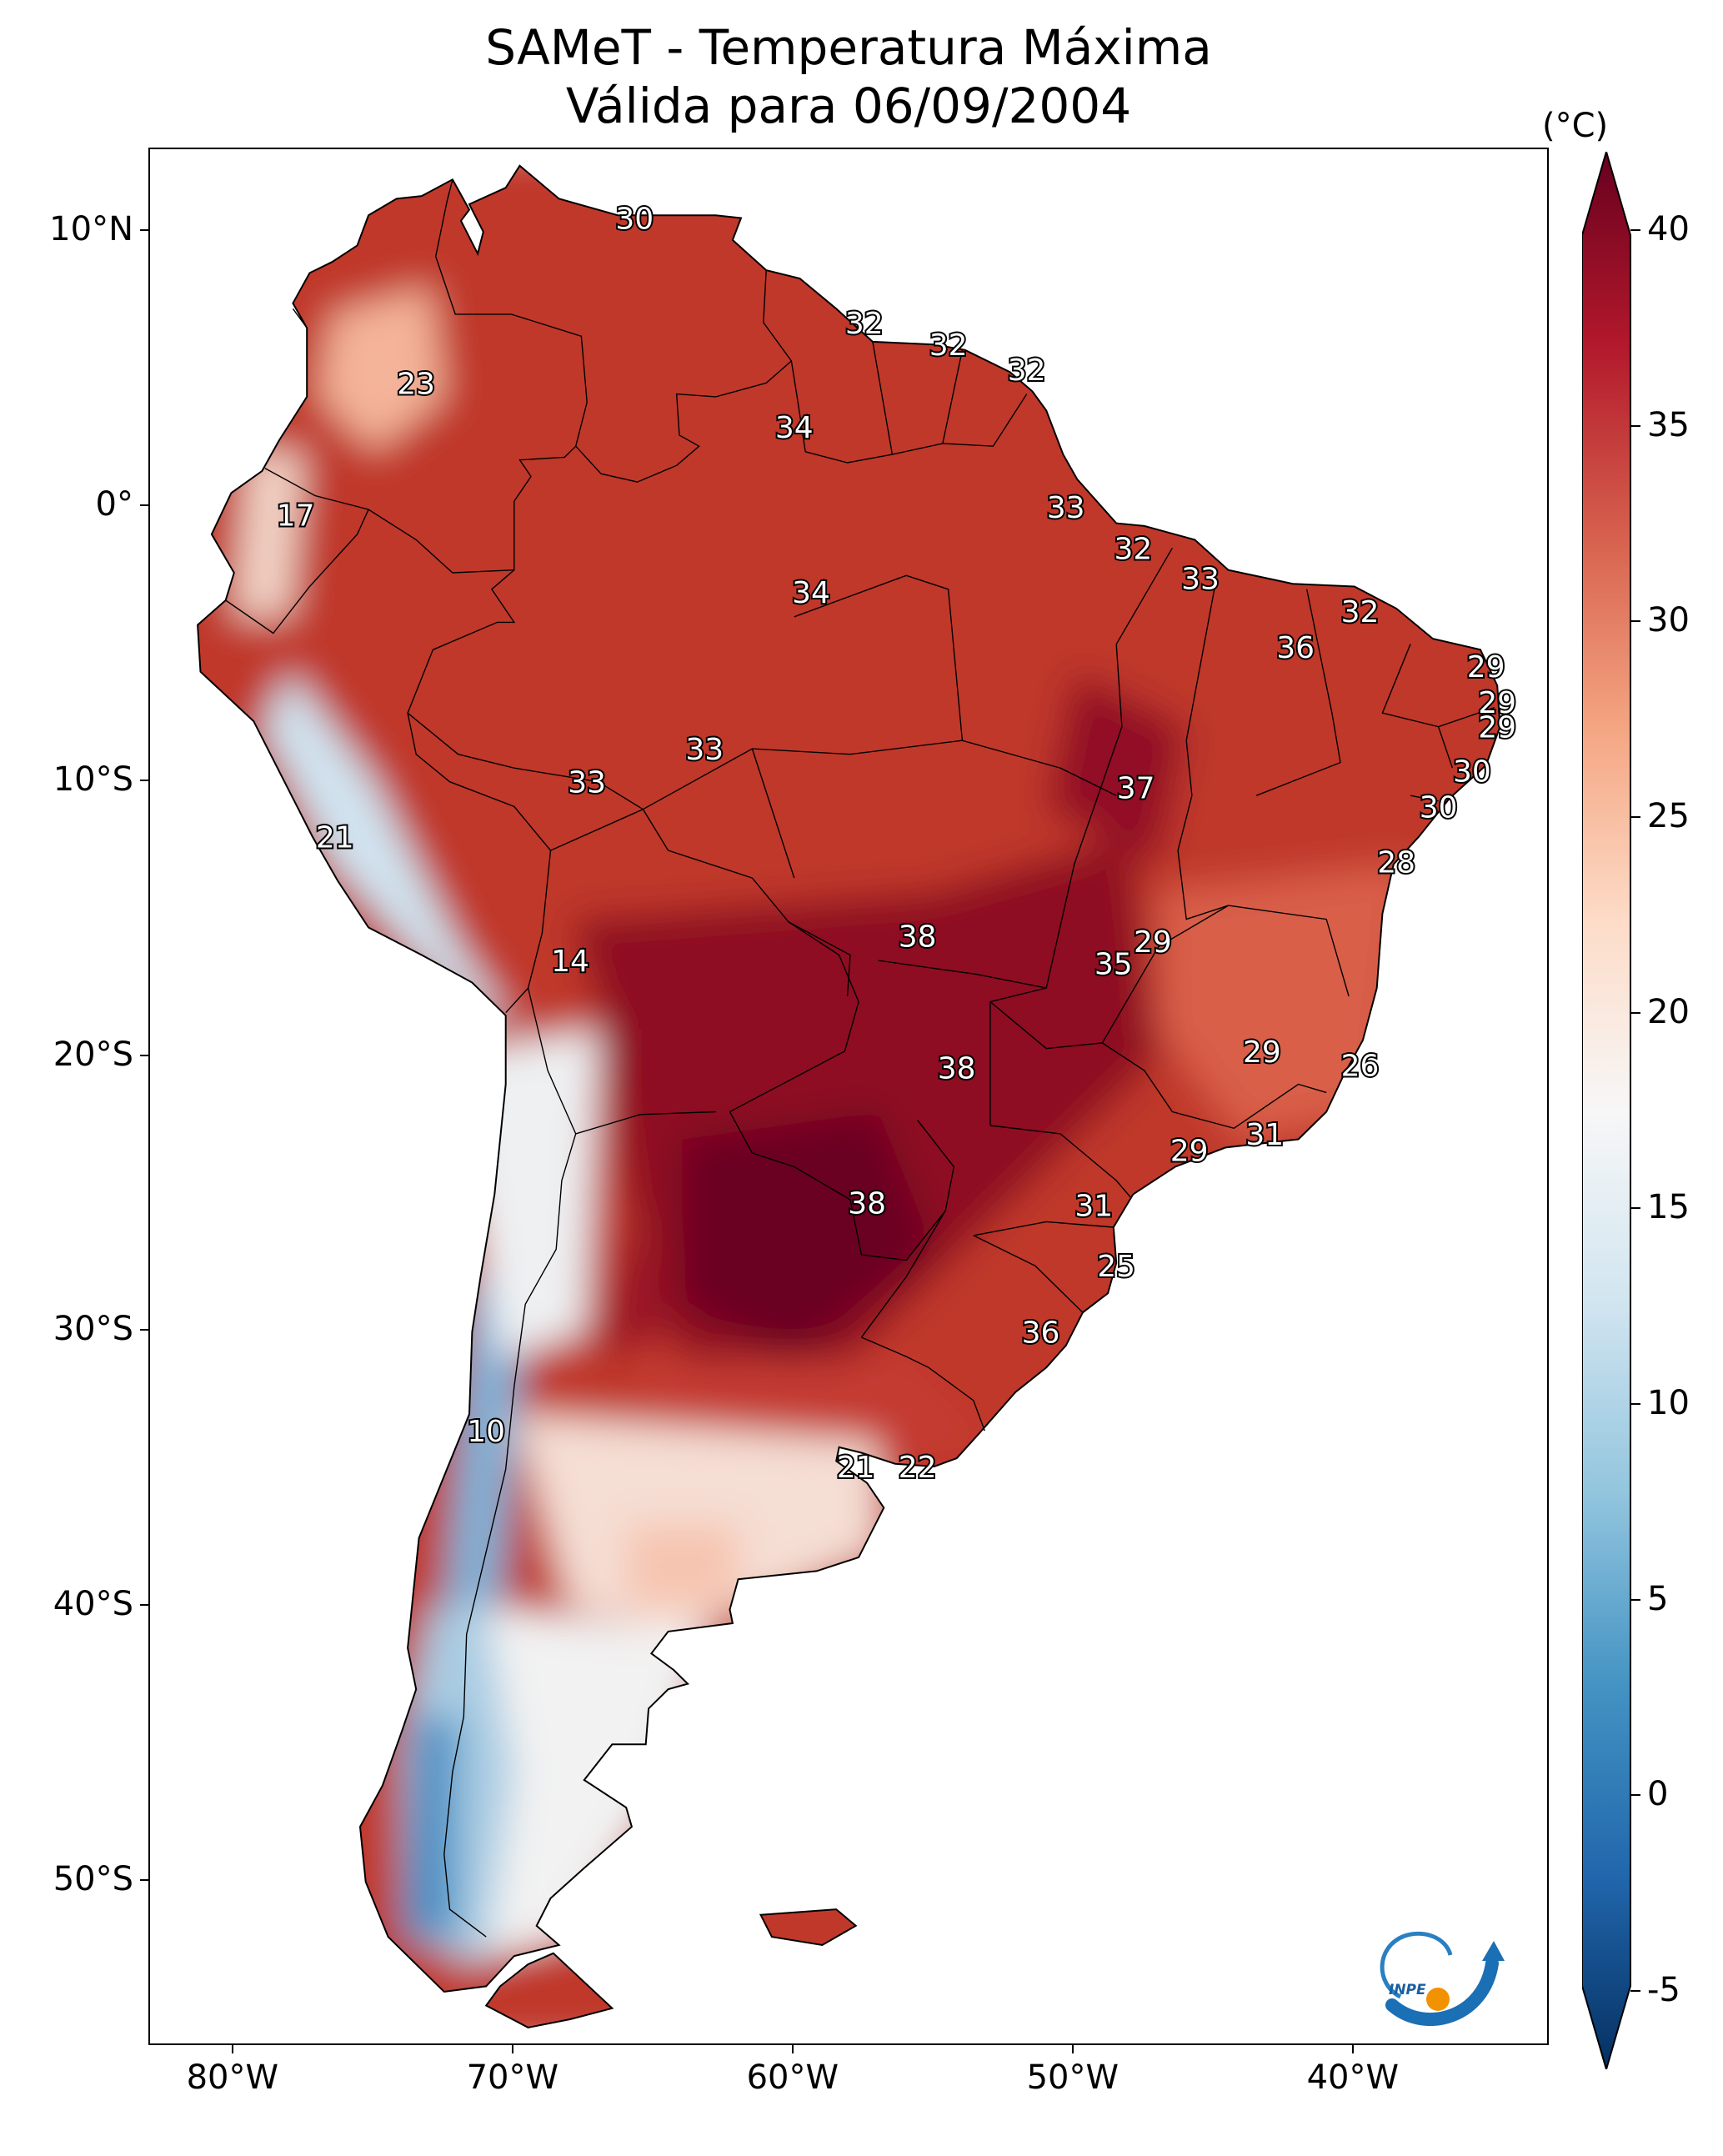 The height and width of the screenshot is (2156, 1723). Describe the element at coordinates (1658, 1794) in the screenshot. I see `colorbar-tick-label: 0` at that location.